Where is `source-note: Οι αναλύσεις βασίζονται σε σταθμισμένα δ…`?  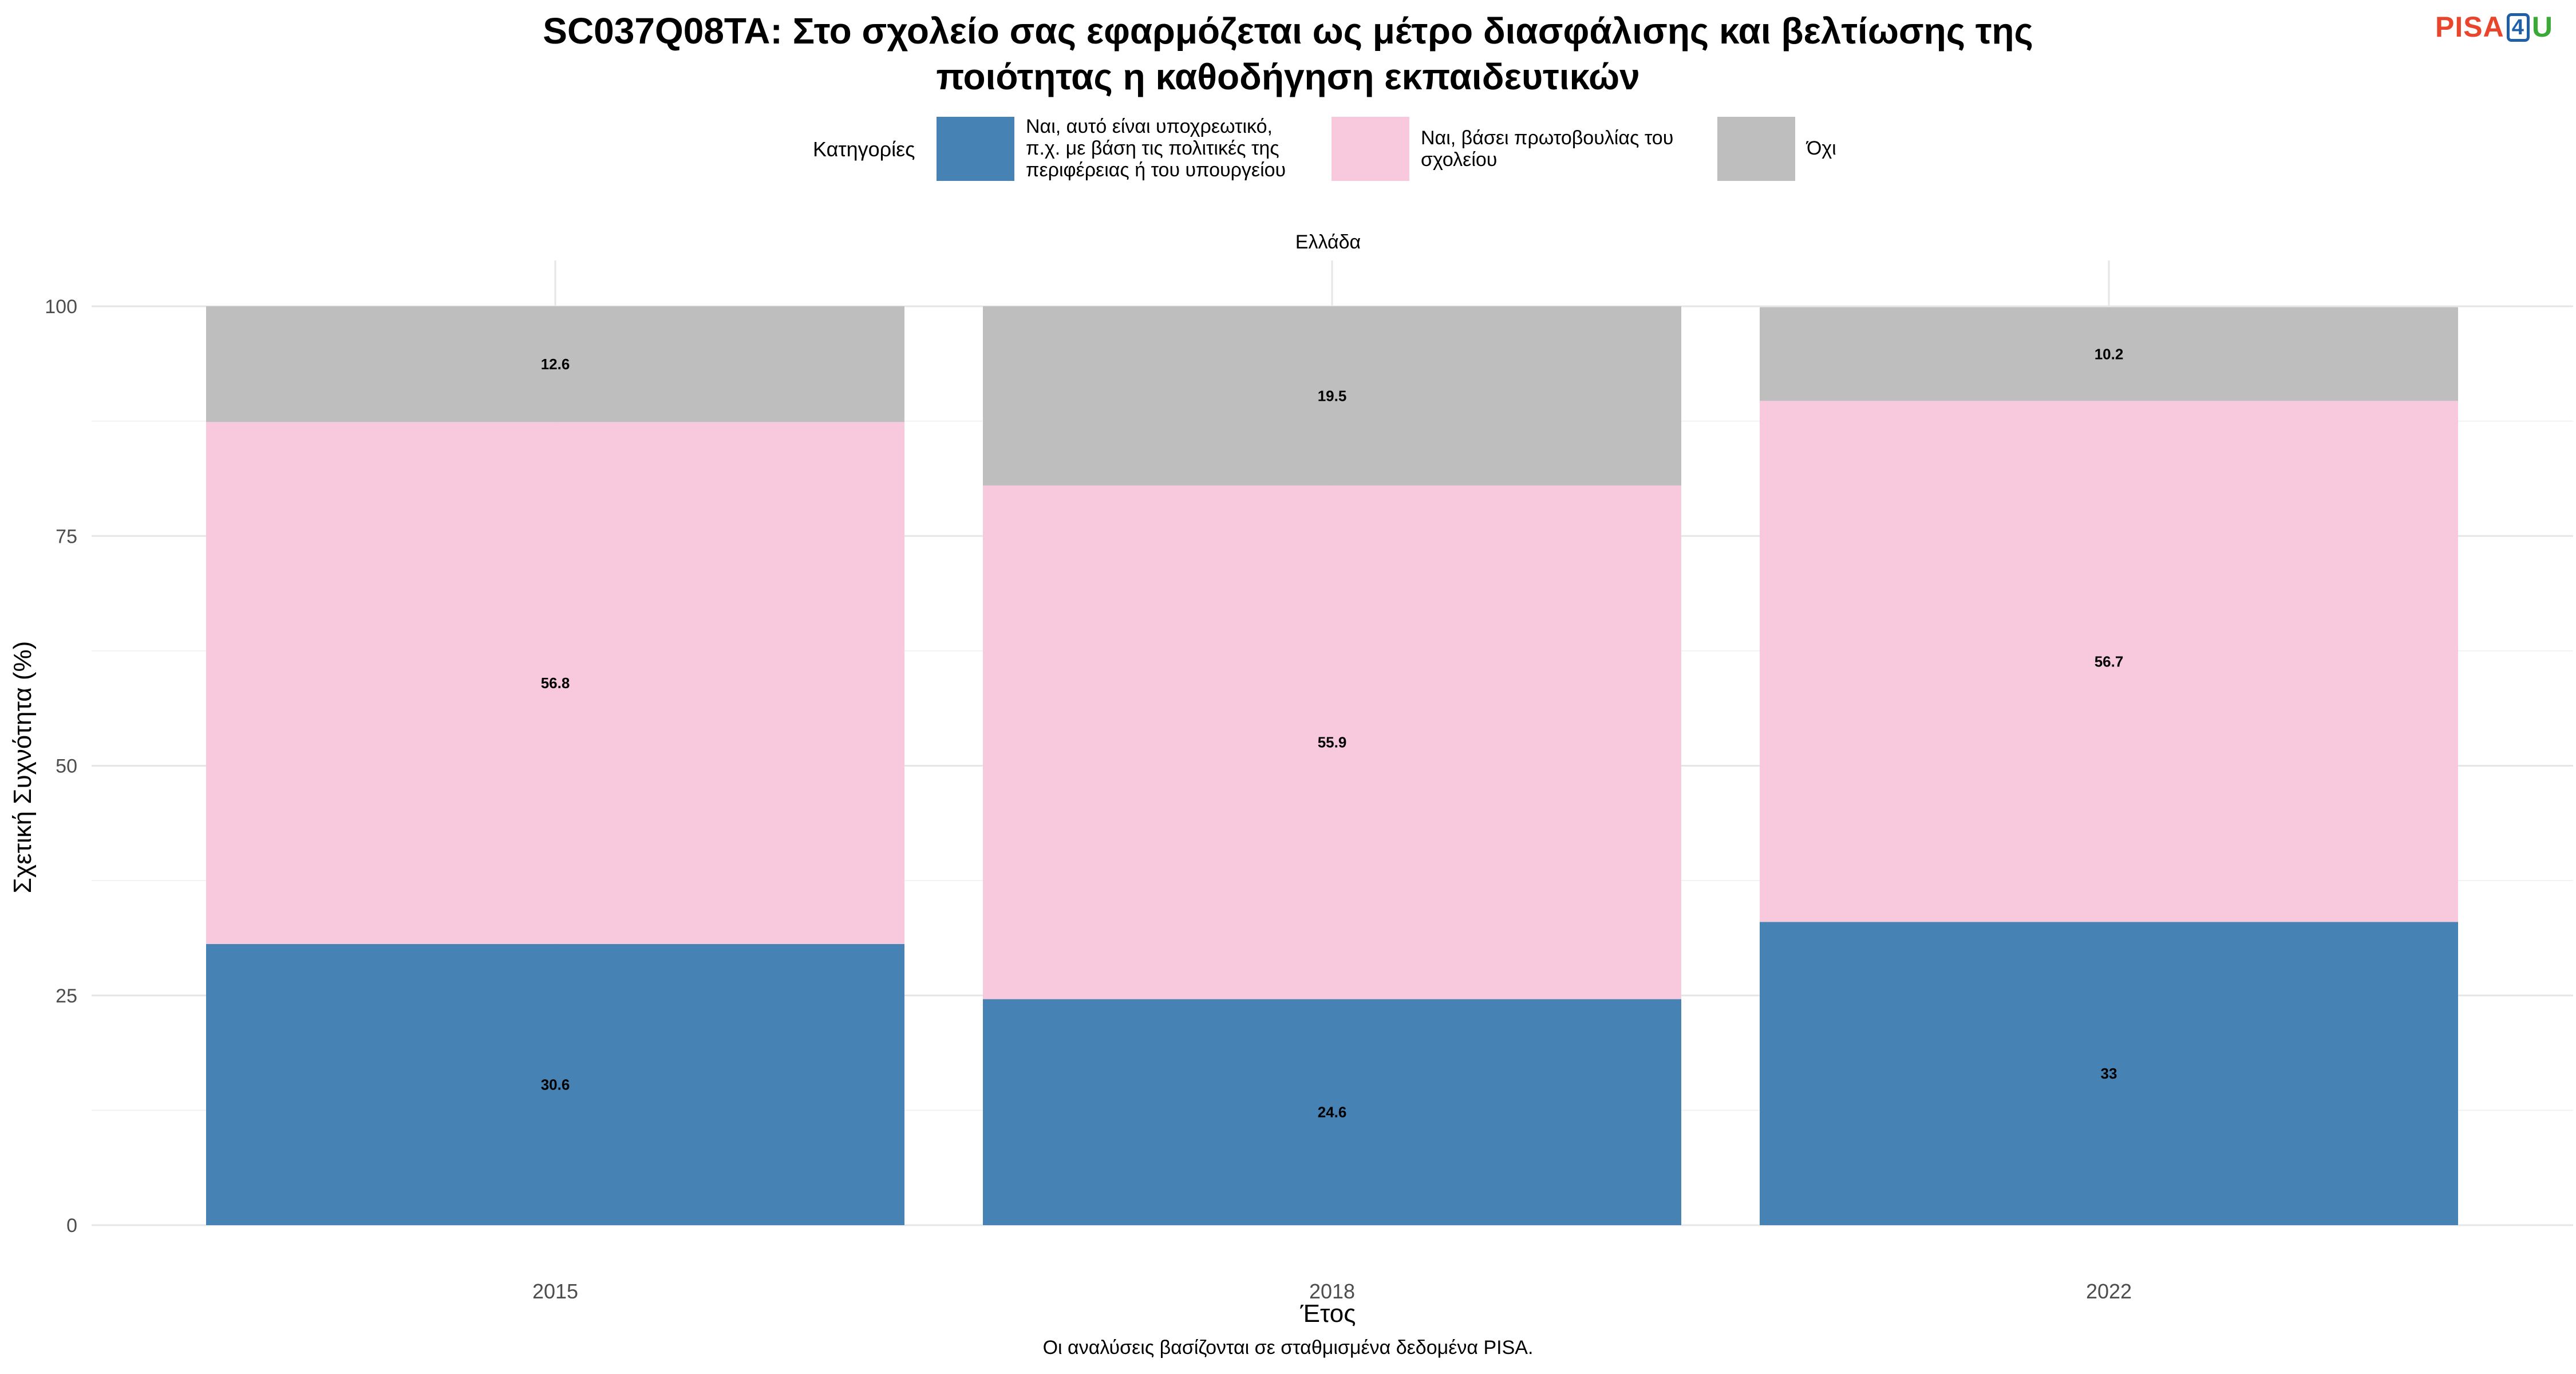 source-note: Οι αναλύσεις βασίζονται σε σταθμισμένα δ… is located at coordinates (1288, 1348).